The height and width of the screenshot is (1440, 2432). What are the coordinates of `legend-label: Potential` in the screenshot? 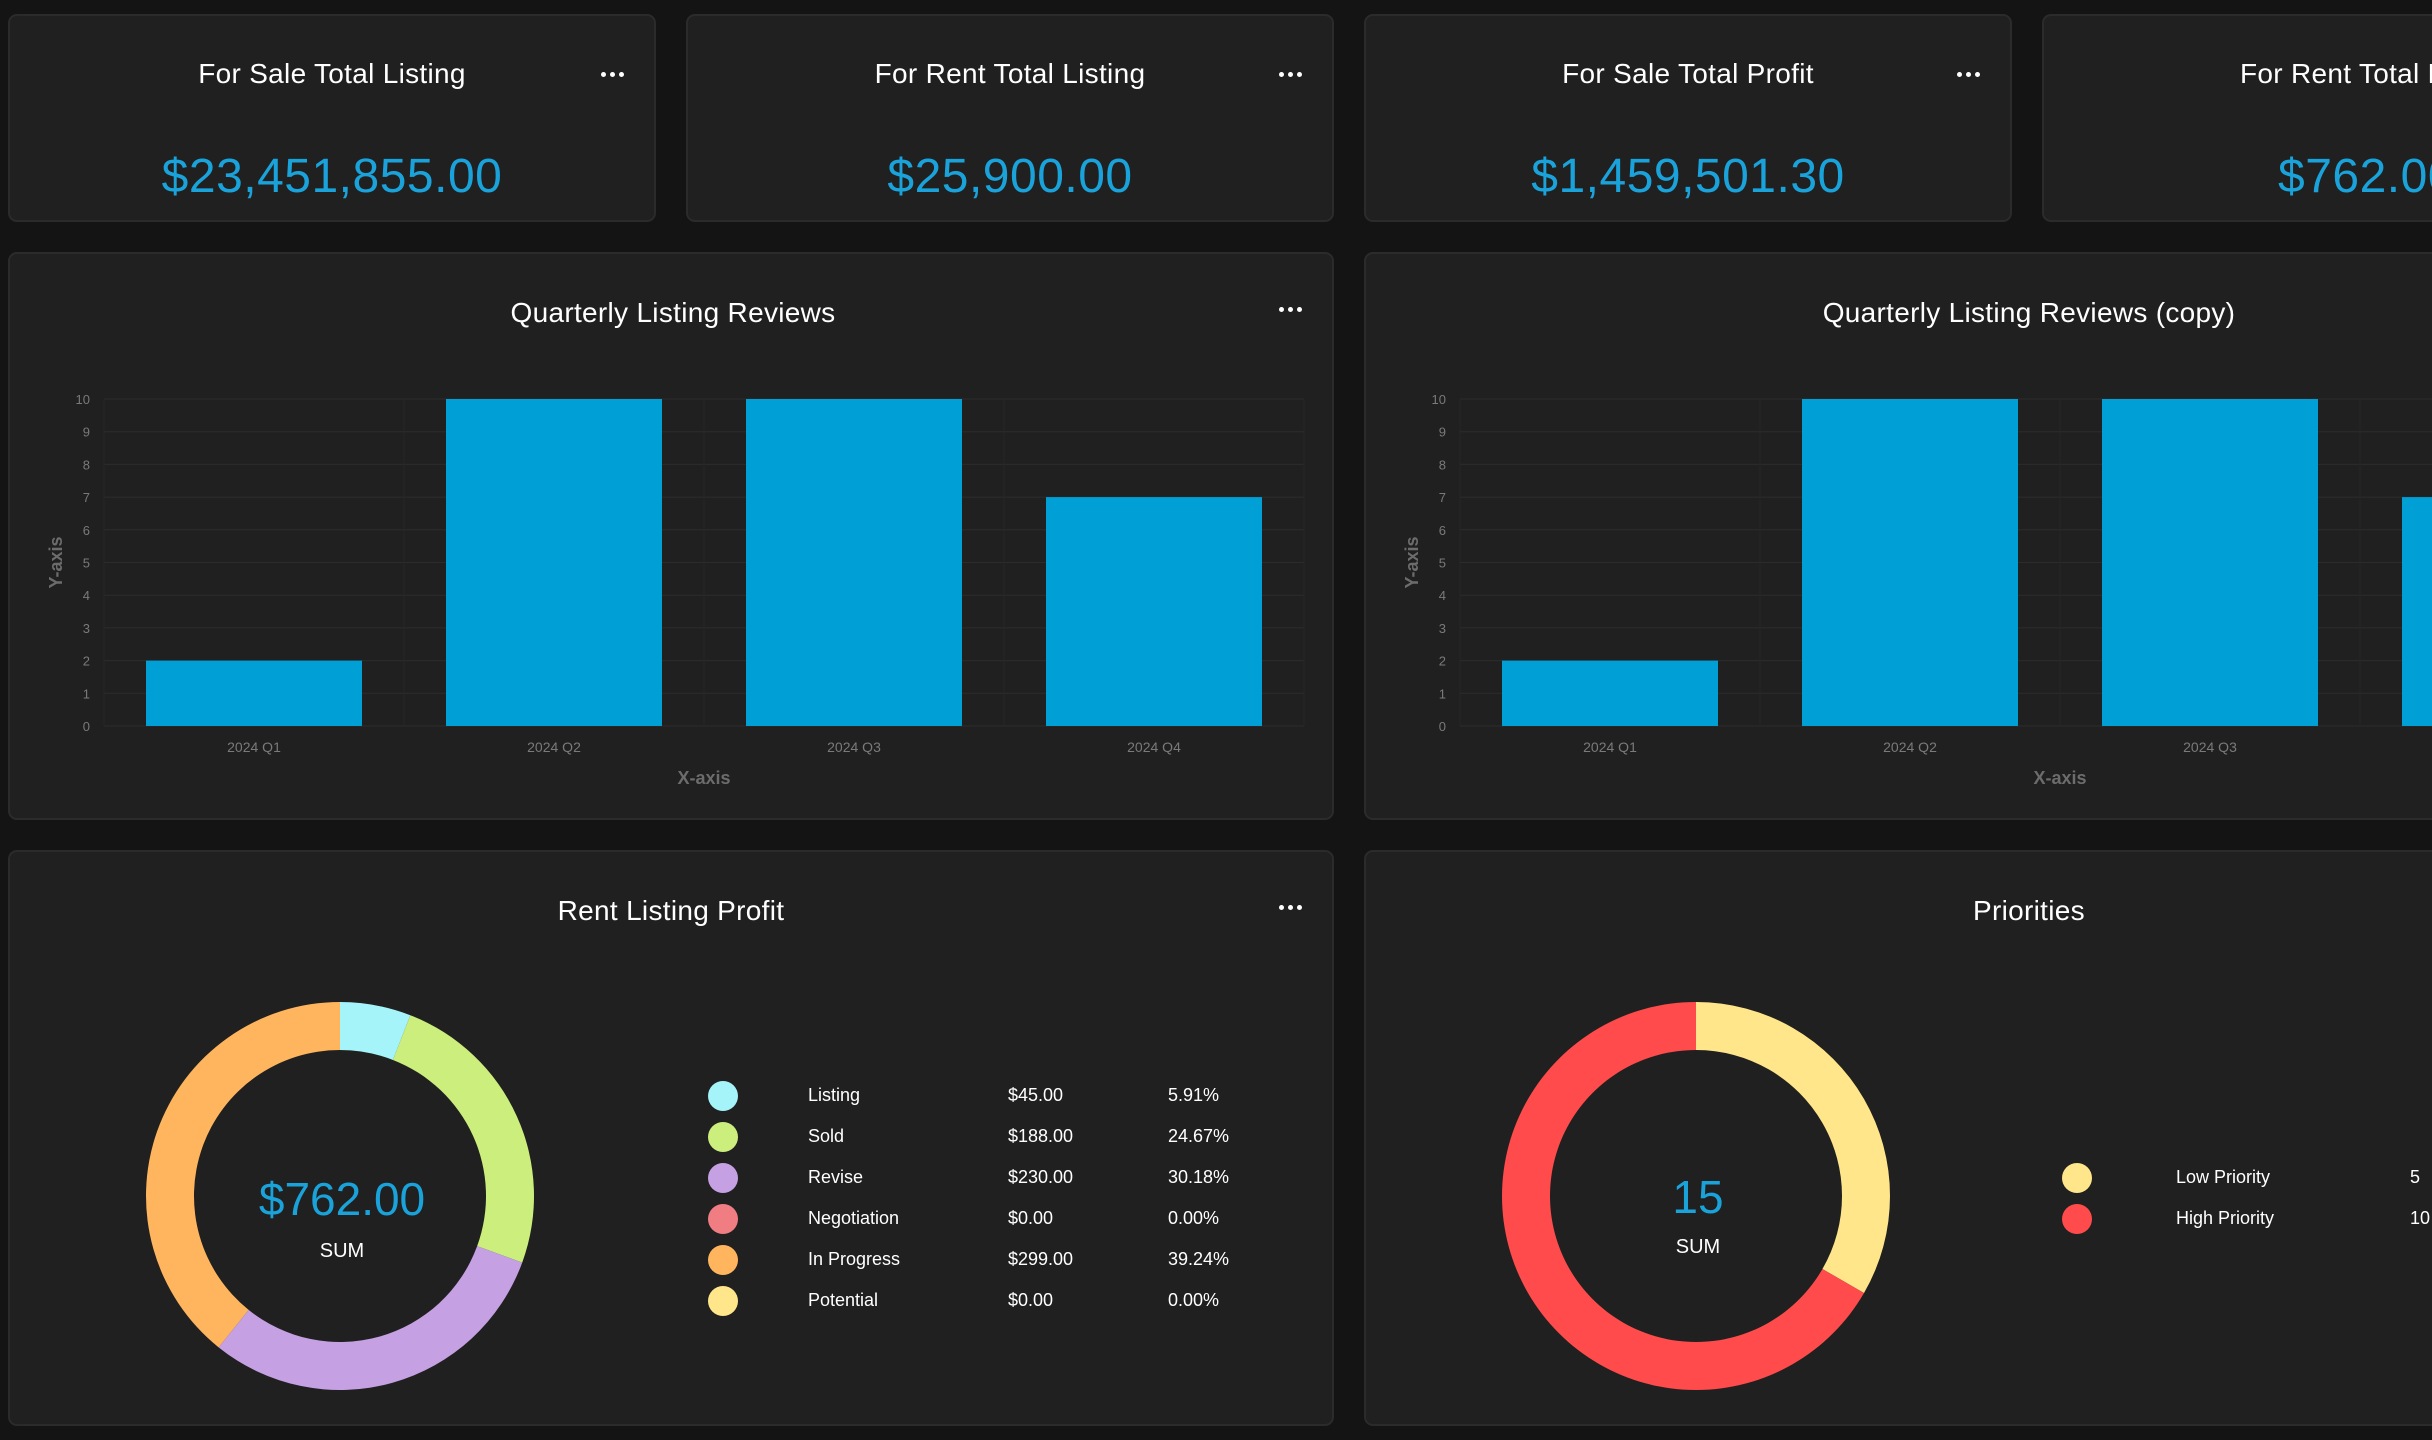 It's located at (843, 1300).